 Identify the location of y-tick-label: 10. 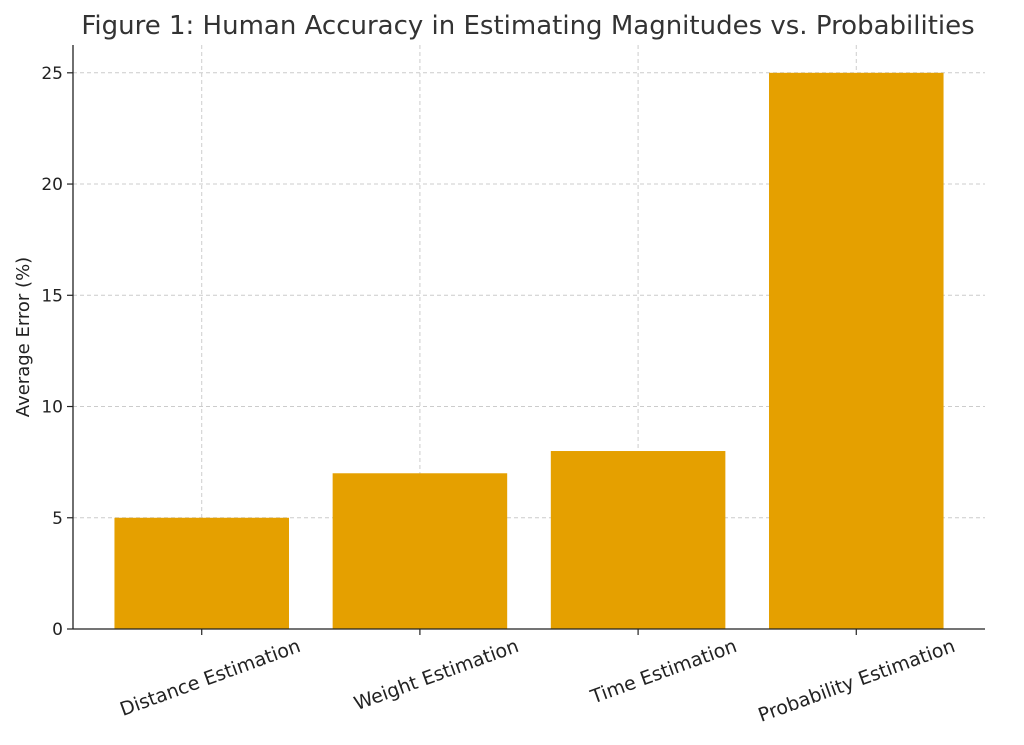
(52, 408).